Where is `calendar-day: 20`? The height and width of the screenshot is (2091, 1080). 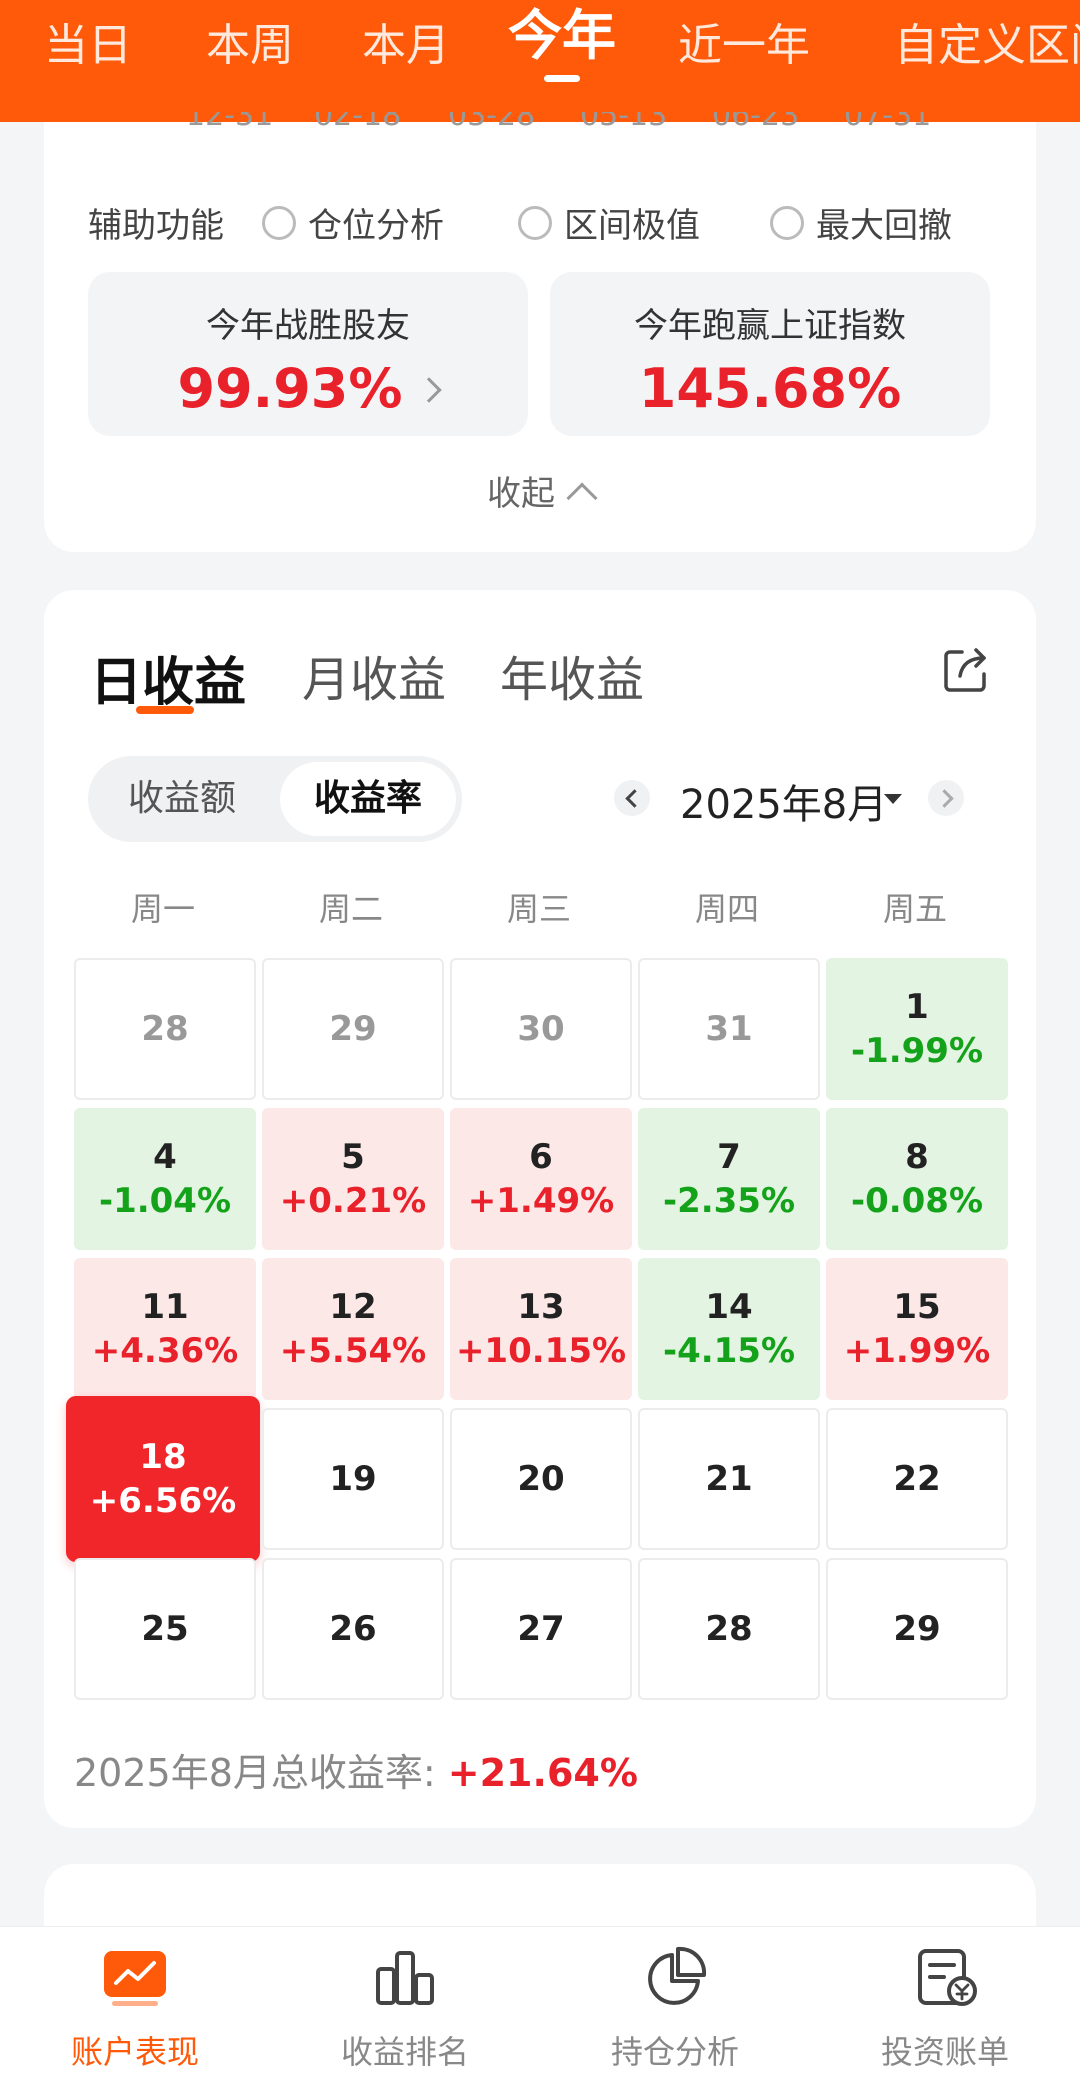 calendar-day: 20 is located at coordinates (541, 1479).